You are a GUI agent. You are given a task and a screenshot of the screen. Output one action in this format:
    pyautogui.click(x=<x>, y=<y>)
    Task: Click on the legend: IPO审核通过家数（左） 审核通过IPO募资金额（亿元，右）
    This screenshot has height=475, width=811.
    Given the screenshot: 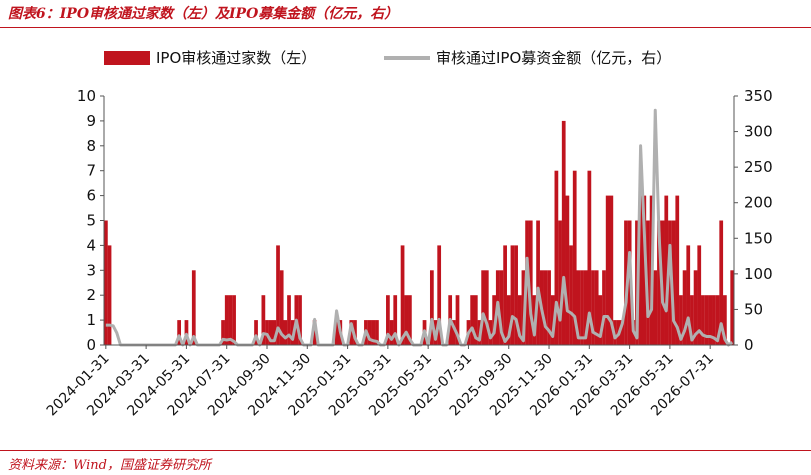 What is the action you would take?
    pyautogui.click(x=405, y=58)
    